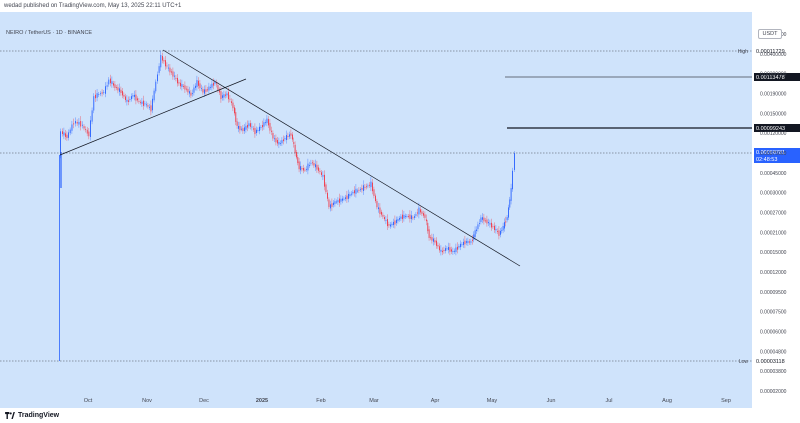 The height and width of the screenshot is (423, 800). I want to click on svg-text: 0.00099243, so click(770, 129).